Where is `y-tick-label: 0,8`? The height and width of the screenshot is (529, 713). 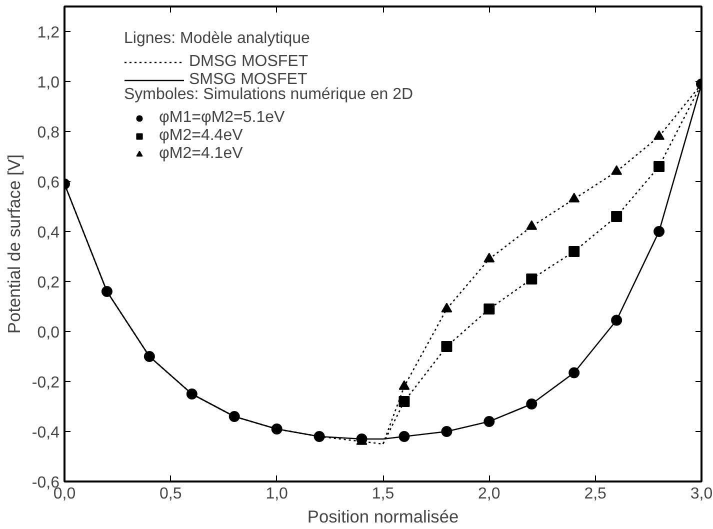
y-tick-label: 0,8 is located at coordinates (48, 133).